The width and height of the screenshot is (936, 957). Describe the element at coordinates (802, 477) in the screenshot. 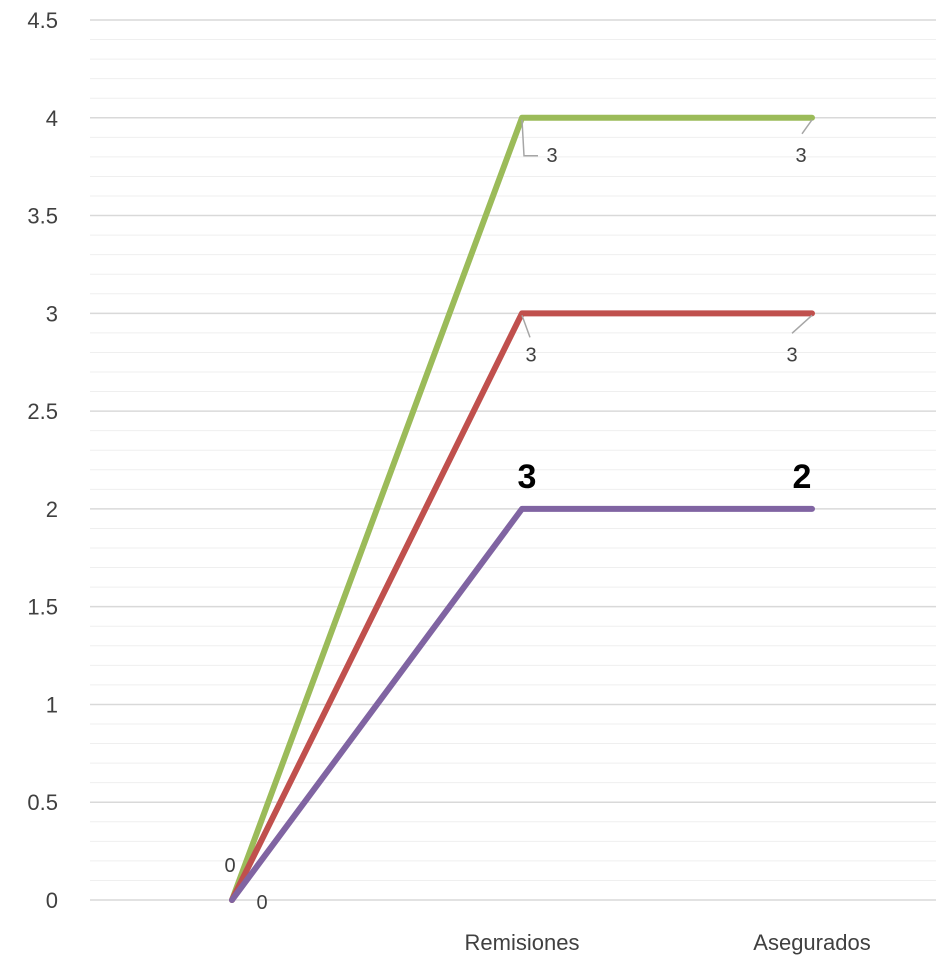

I see `data-label-series-3: 2` at that location.